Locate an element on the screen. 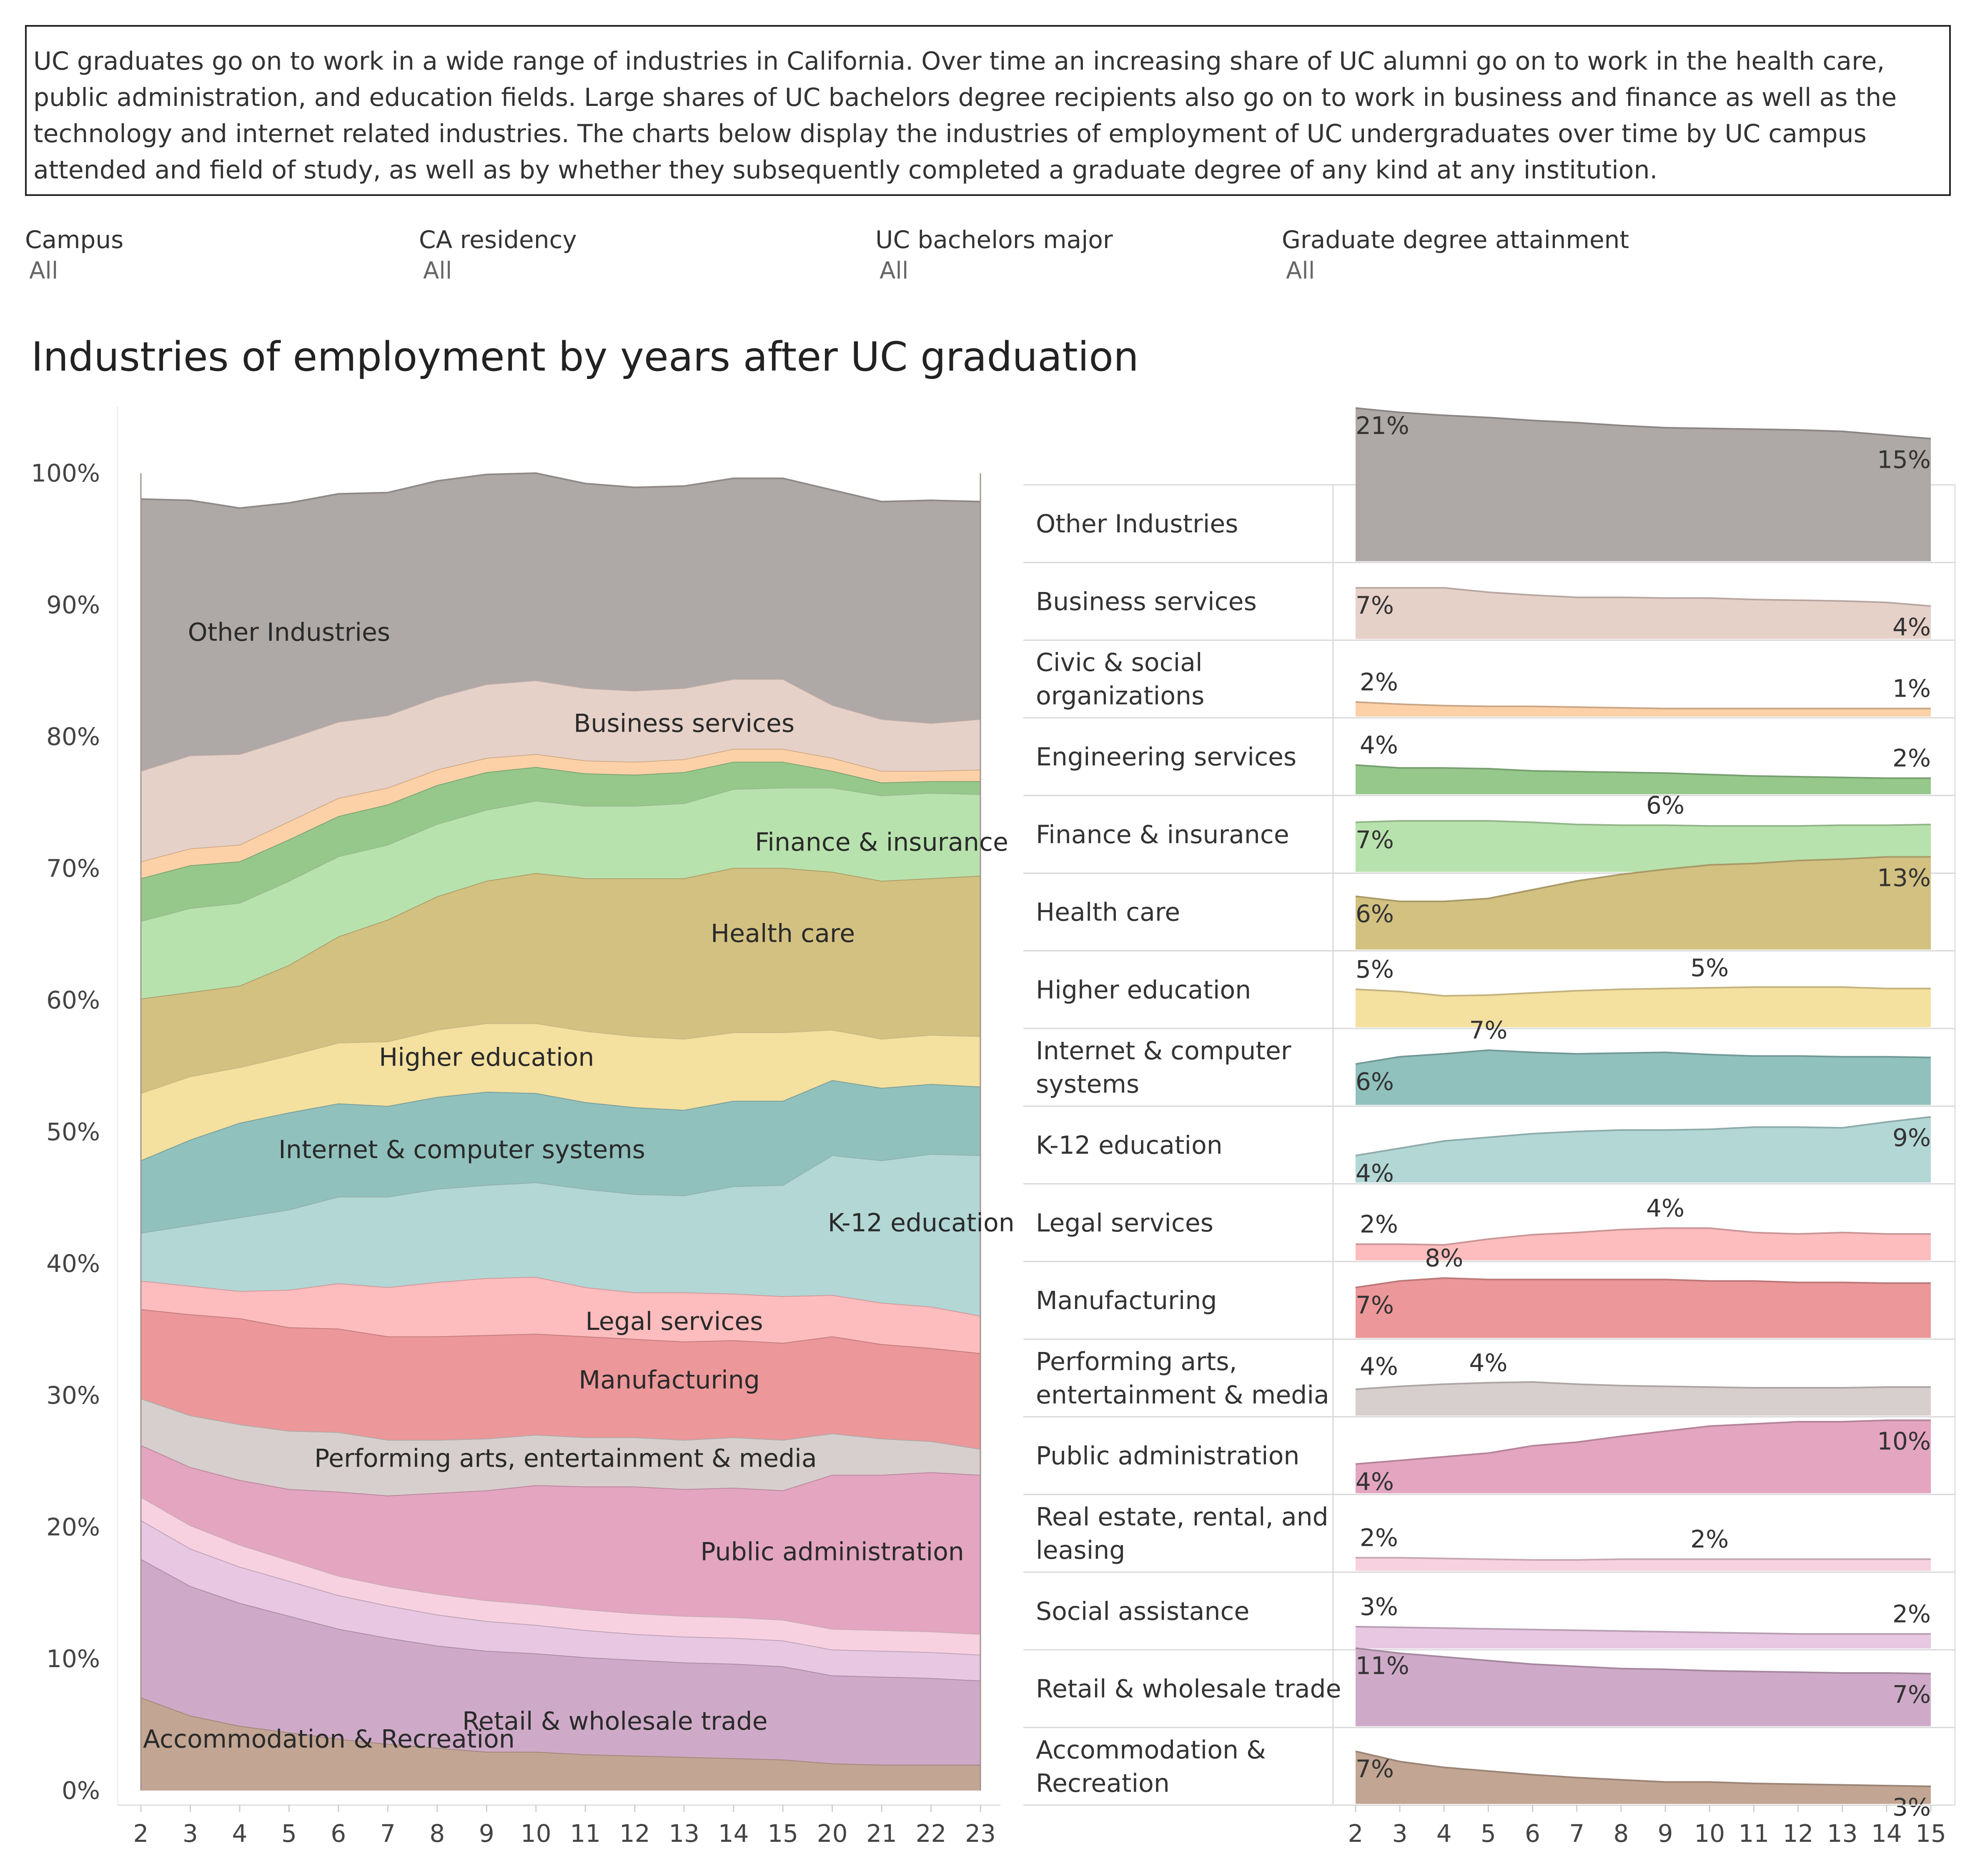 This screenshot has height=1876, width=1980. row-label: entertainment & media is located at coordinates (1182, 1395).